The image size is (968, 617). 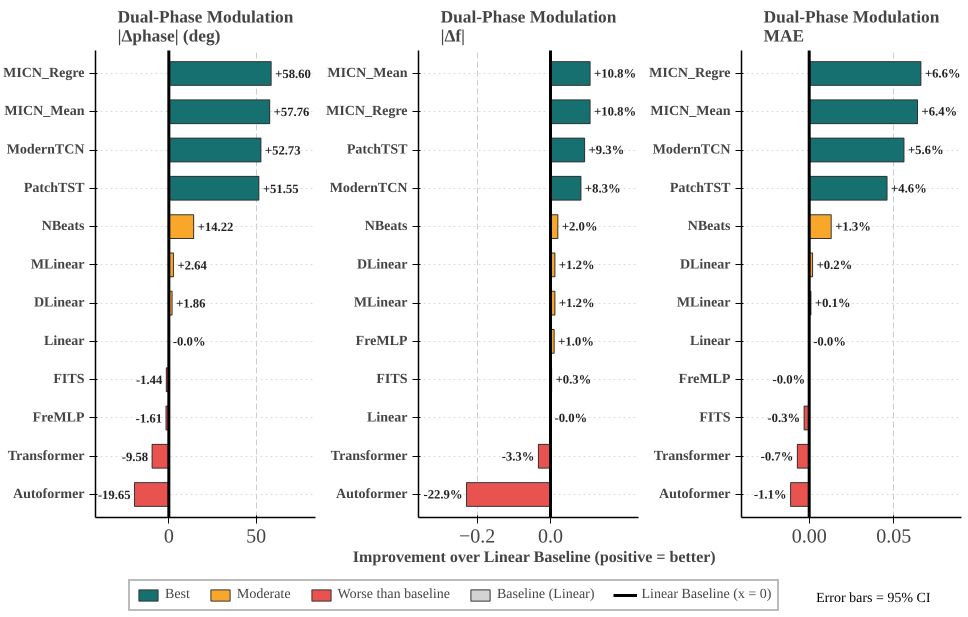 I want to click on data-label: +0.2%, so click(x=834, y=265).